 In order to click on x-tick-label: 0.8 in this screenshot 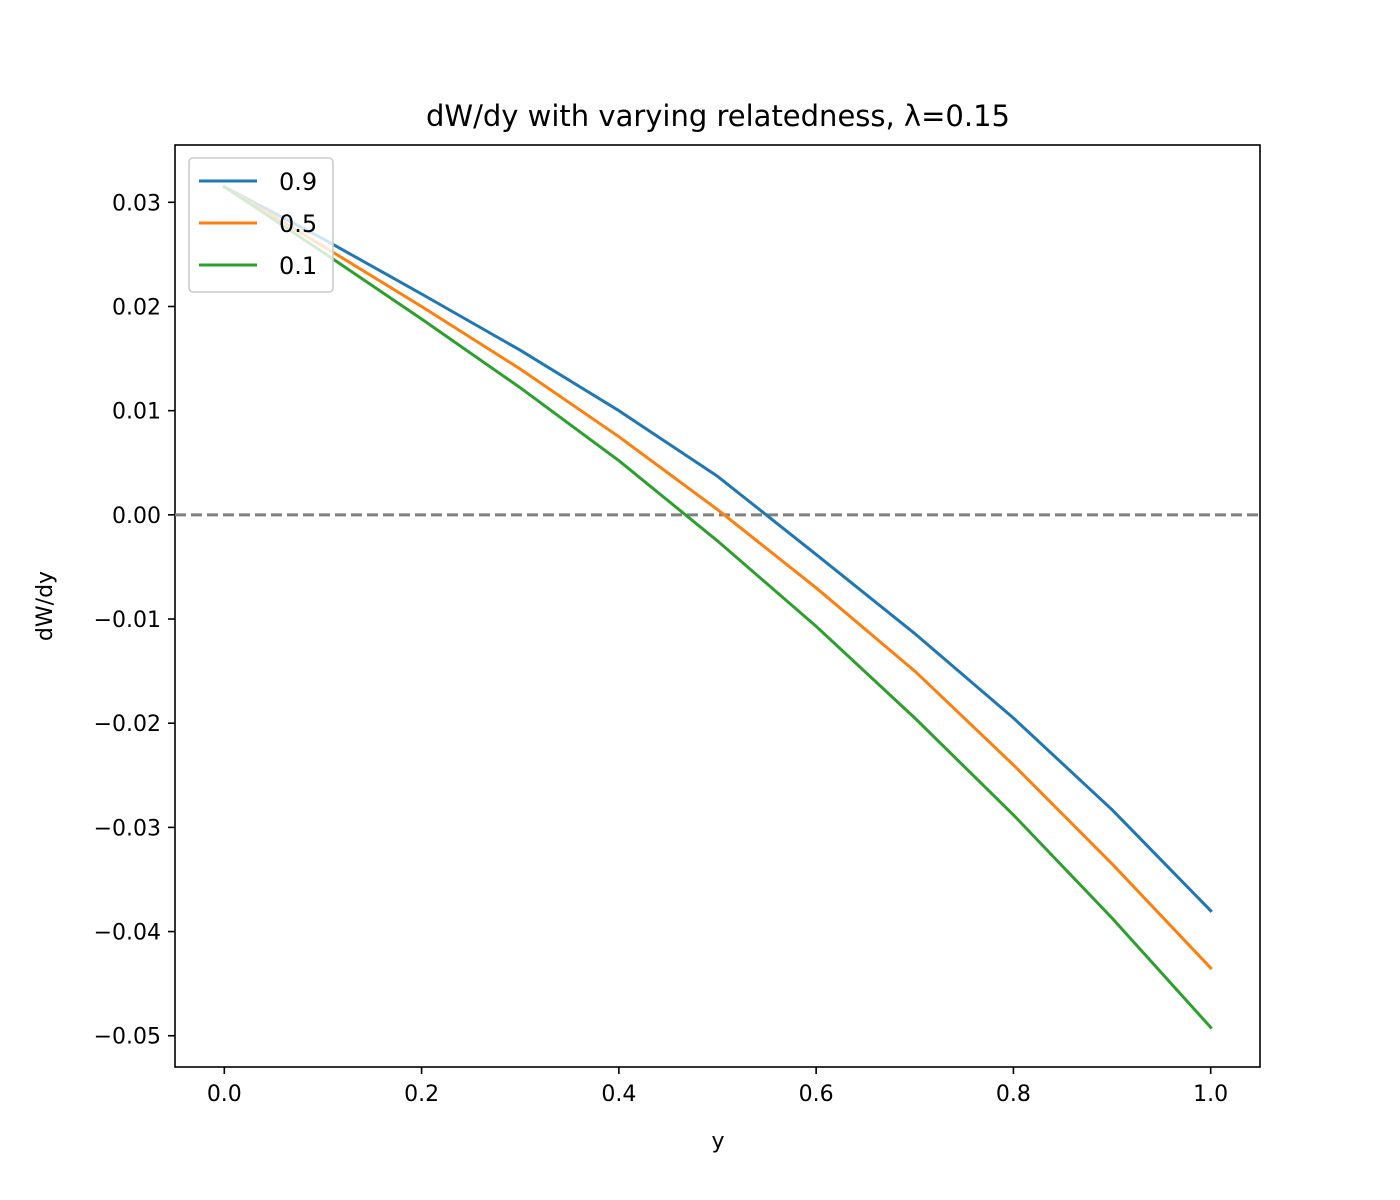, I will do `click(1013, 1094)`.